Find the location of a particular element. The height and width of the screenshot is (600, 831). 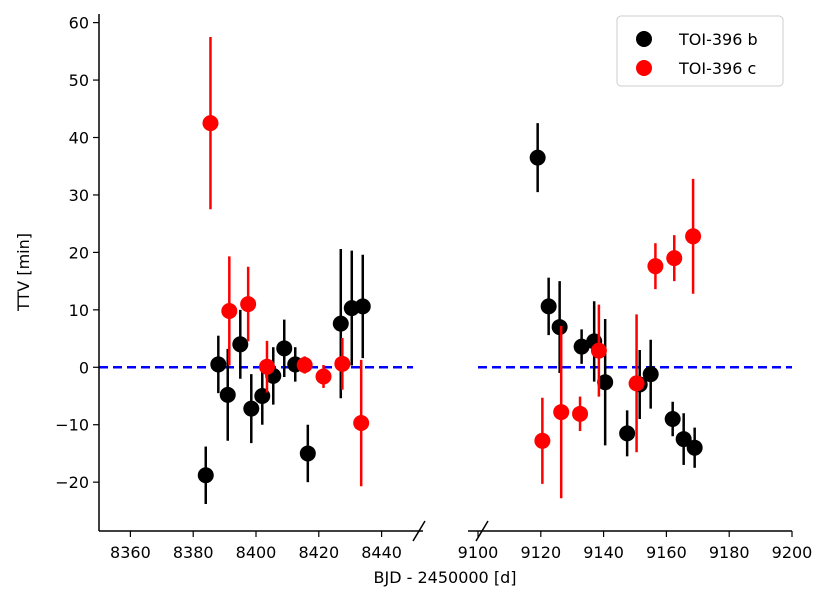

legend: TOI-396 b TOI-396 c is located at coordinates (700, 51).